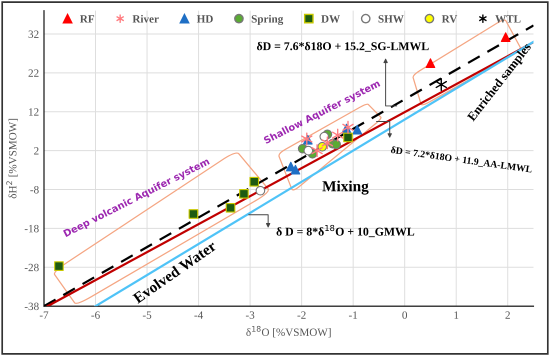 Image resolution: width=550 pixels, height=356 pixels. I want to click on legend-label: HD, so click(204, 19).